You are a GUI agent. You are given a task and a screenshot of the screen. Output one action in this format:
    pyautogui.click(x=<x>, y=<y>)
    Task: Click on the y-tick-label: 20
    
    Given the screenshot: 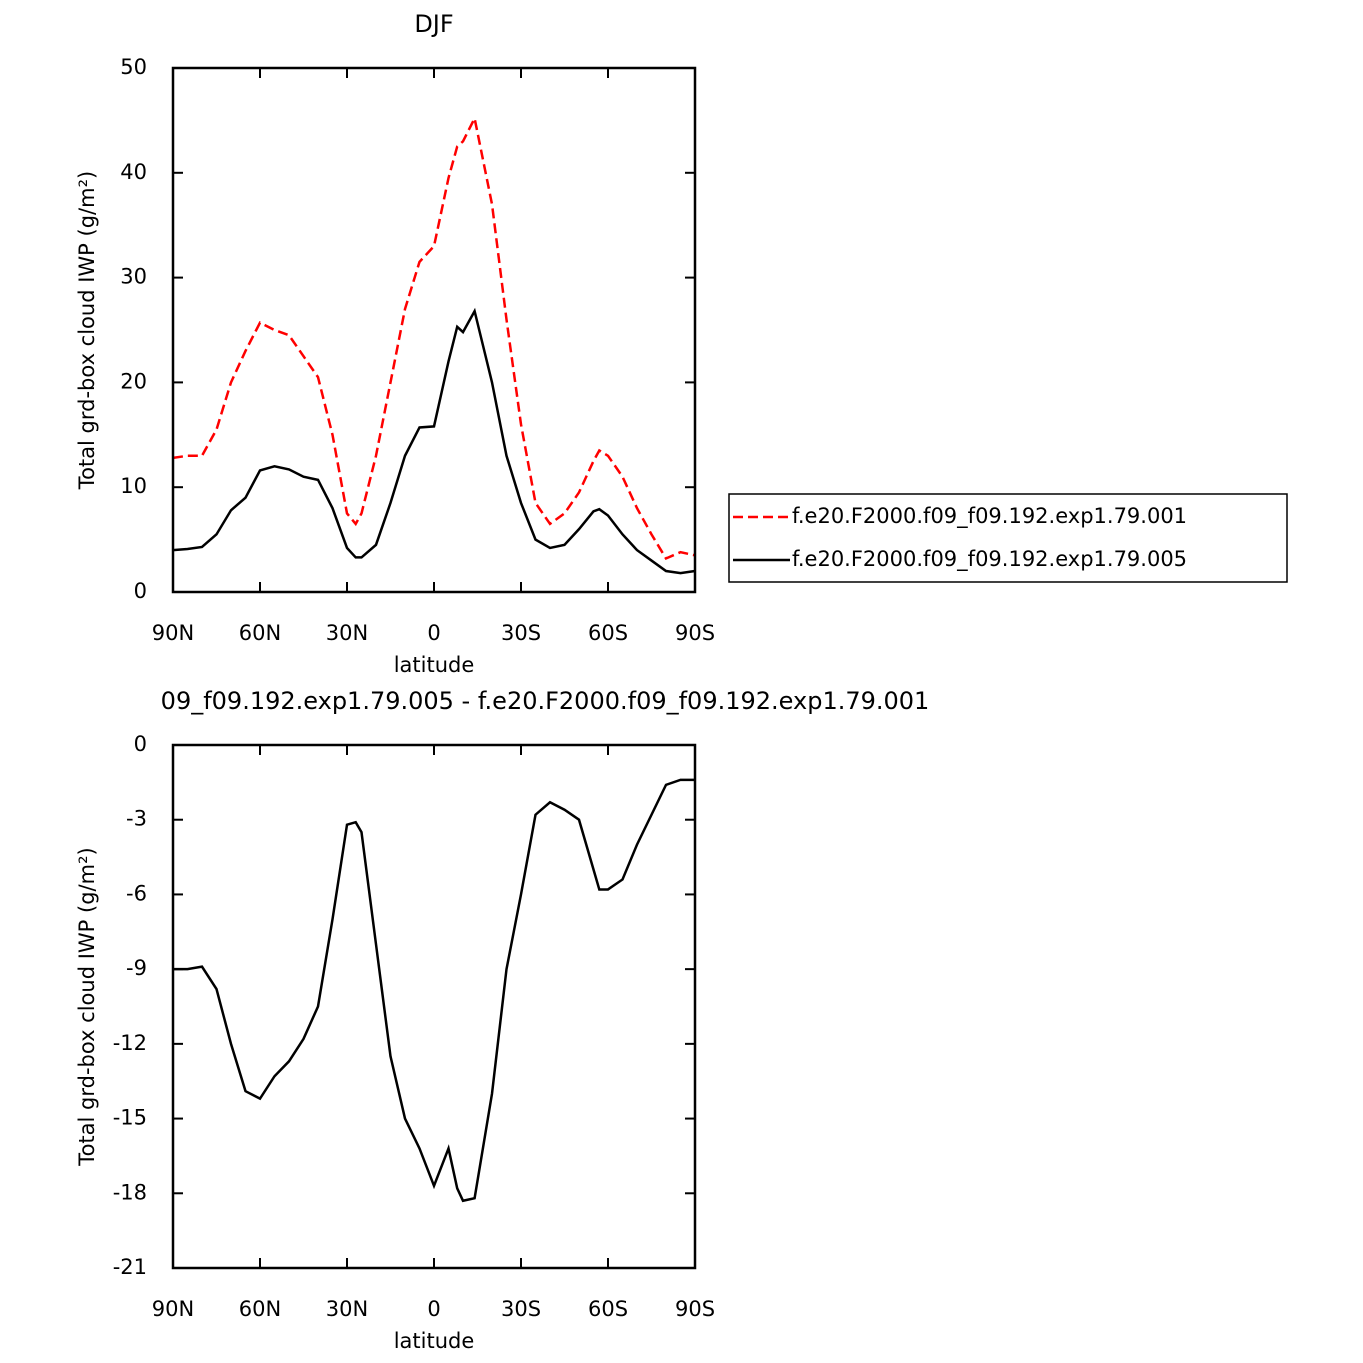 What is the action you would take?
    pyautogui.click(x=133, y=381)
    